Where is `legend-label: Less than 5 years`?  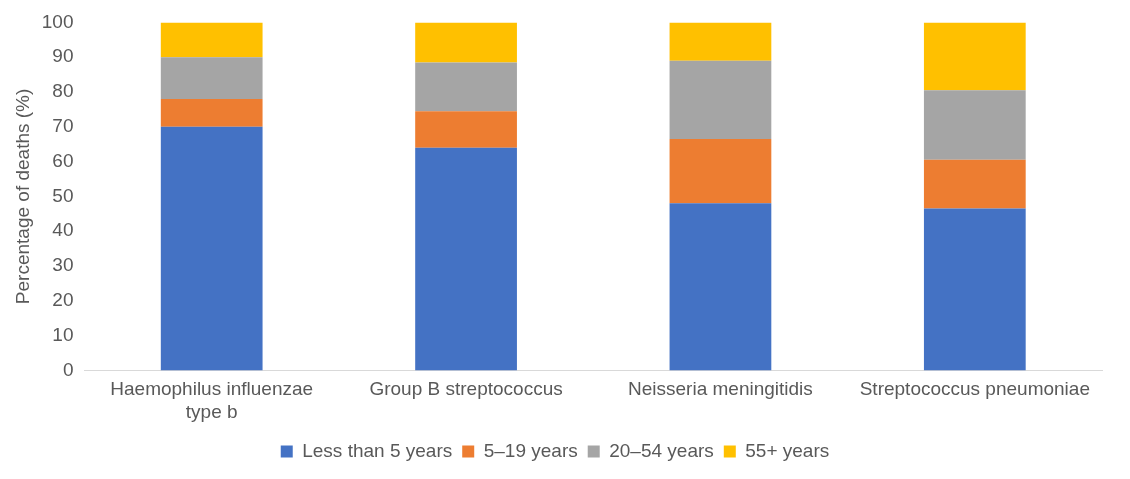 legend-label: Less than 5 years is located at coordinates (377, 450).